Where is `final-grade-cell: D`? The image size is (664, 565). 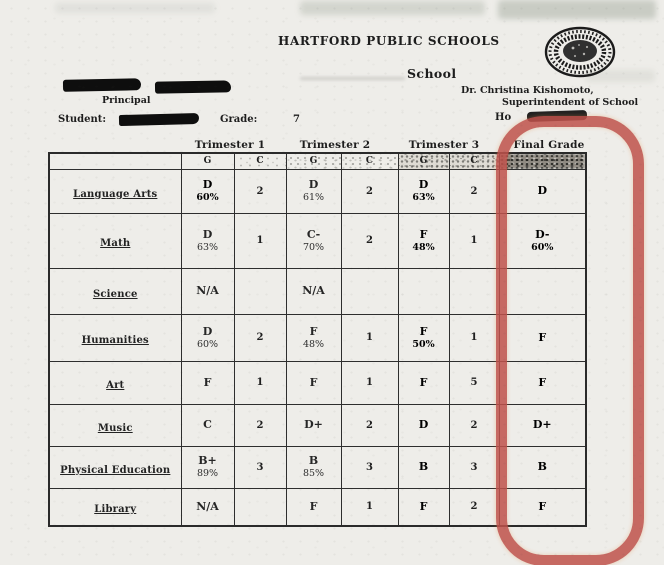 final-grade-cell: D is located at coordinates (542, 191).